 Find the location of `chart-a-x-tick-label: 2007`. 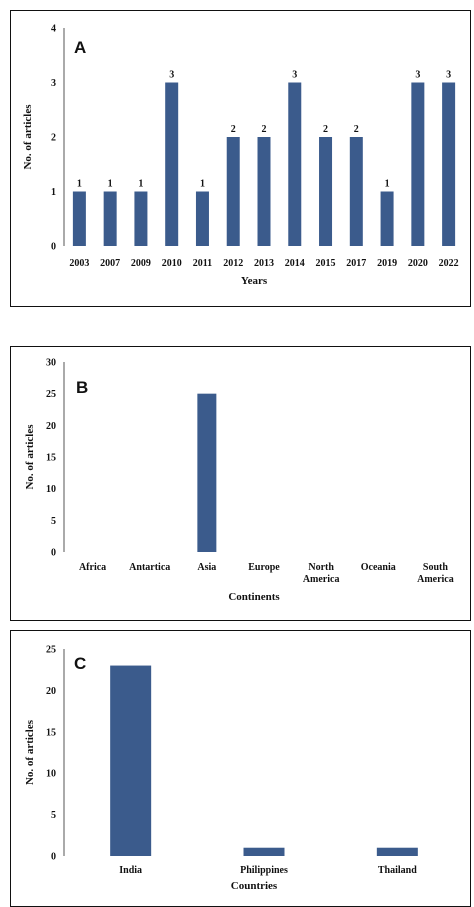

chart-a-x-tick-label: 2007 is located at coordinates (110, 263).